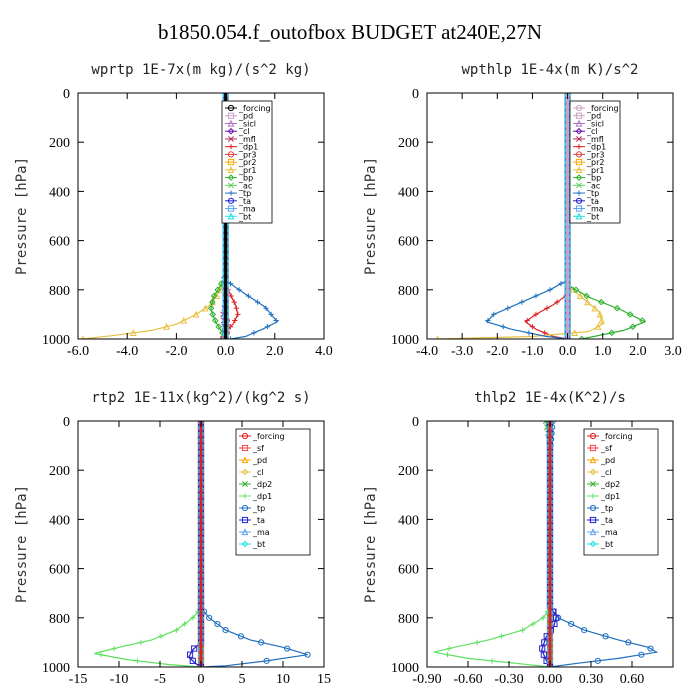  What do you see at coordinates (262, 484) in the screenshot?
I see `legend-label: _dp2` at bounding box center [262, 484].